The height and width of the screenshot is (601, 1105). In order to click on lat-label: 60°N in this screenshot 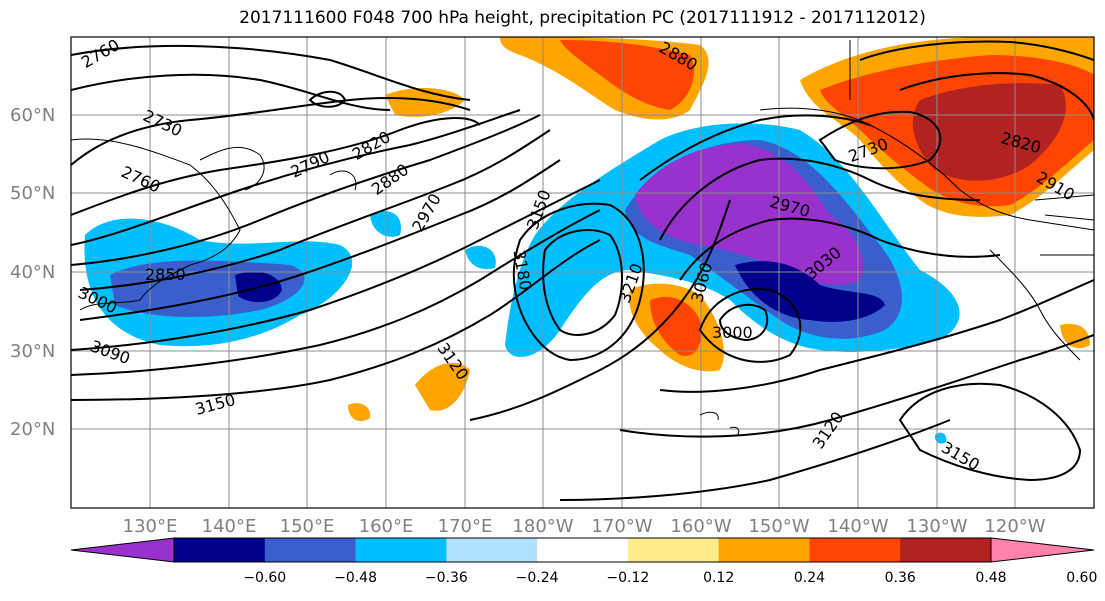, I will do `click(32, 115)`.